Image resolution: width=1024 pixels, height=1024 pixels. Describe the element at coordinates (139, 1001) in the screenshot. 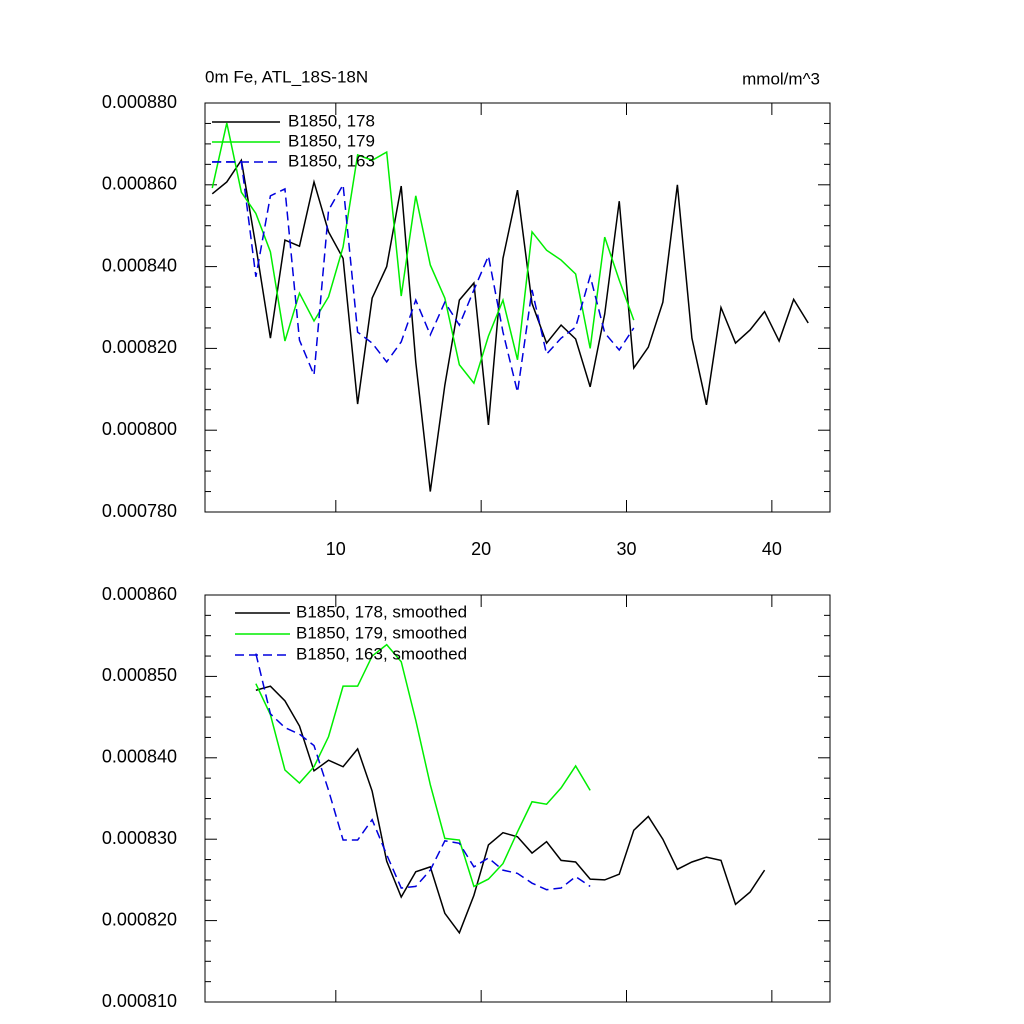

I see `y-tick-label: 0.000810` at that location.